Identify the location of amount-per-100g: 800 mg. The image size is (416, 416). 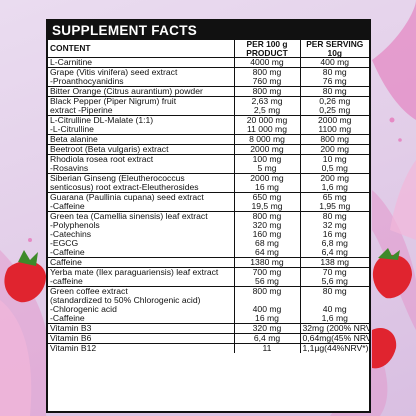
(266, 91).